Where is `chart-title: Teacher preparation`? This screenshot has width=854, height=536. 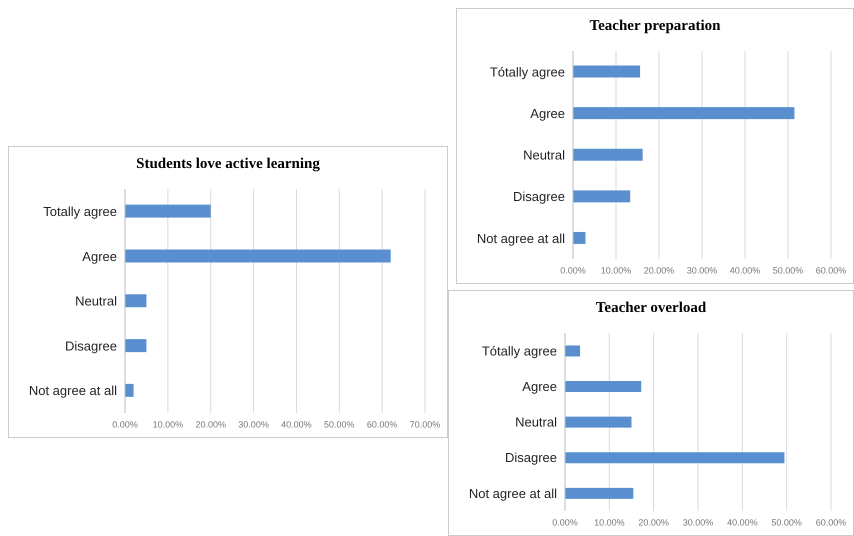 chart-title: Teacher preparation is located at coordinates (655, 26).